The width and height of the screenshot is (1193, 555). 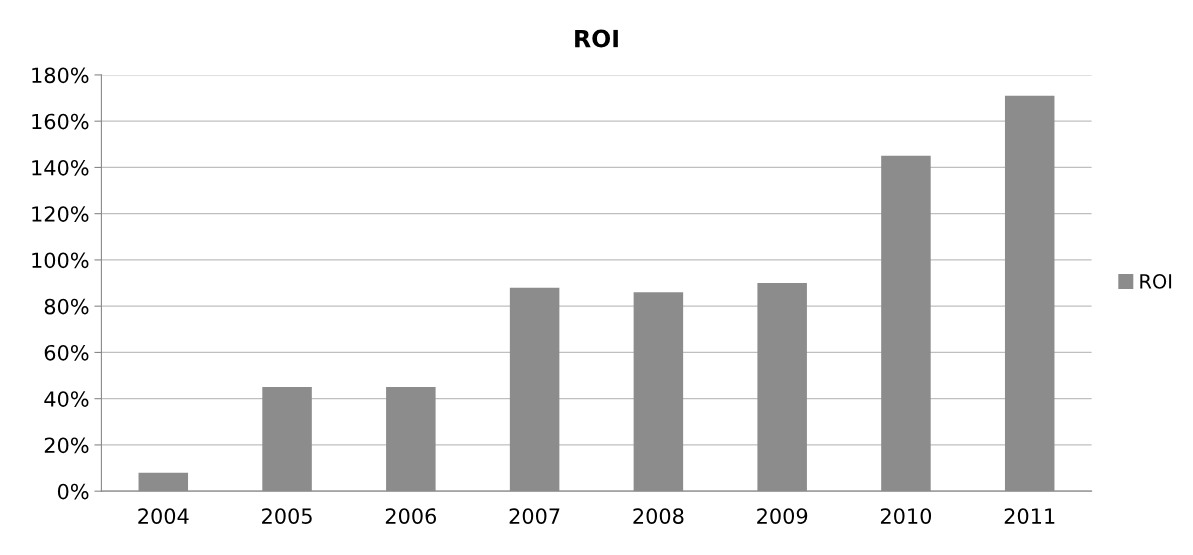 What do you see at coordinates (596, 38) in the screenshot?
I see `chart-title: ROI` at bounding box center [596, 38].